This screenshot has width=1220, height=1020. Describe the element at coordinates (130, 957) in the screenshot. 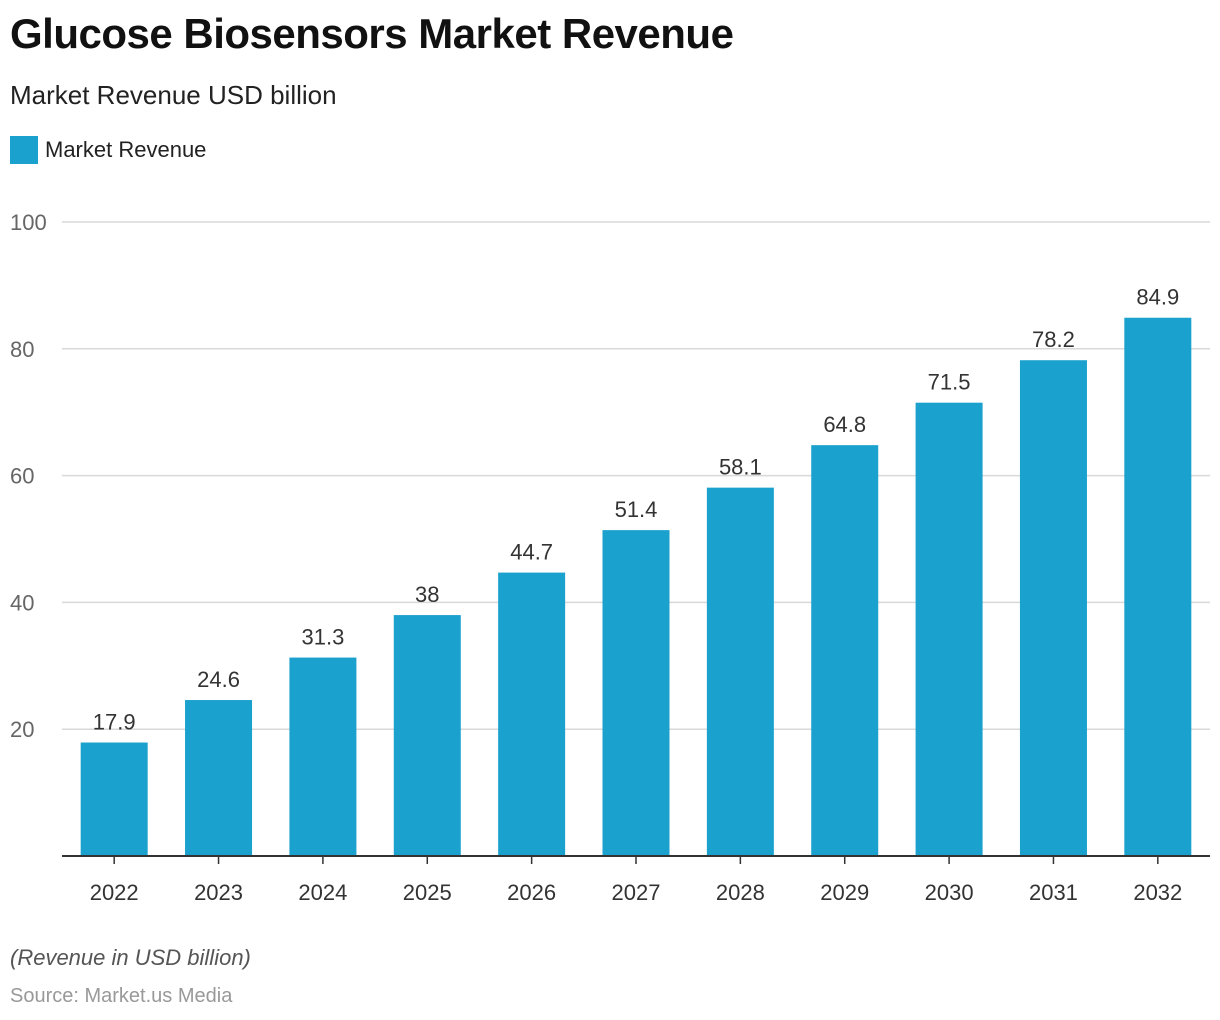

I see `footnote: (Revenue in USD billion)` at that location.